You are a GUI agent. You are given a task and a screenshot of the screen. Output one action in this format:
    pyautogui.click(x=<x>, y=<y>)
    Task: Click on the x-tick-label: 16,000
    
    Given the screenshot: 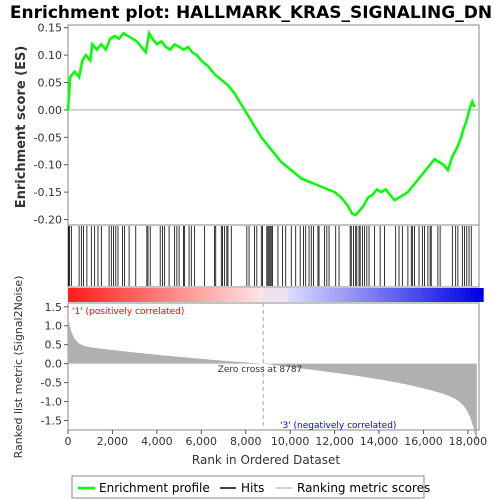 What is the action you would take?
    pyautogui.click(x=423, y=441)
    